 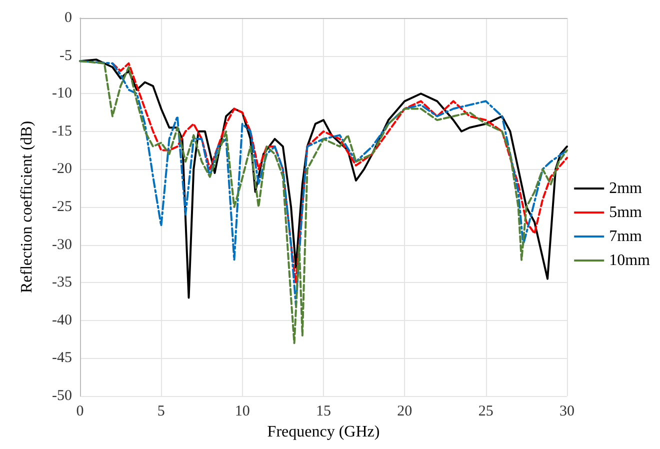 I want to click on y-tick-label: -20, so click(x=62, y=169).